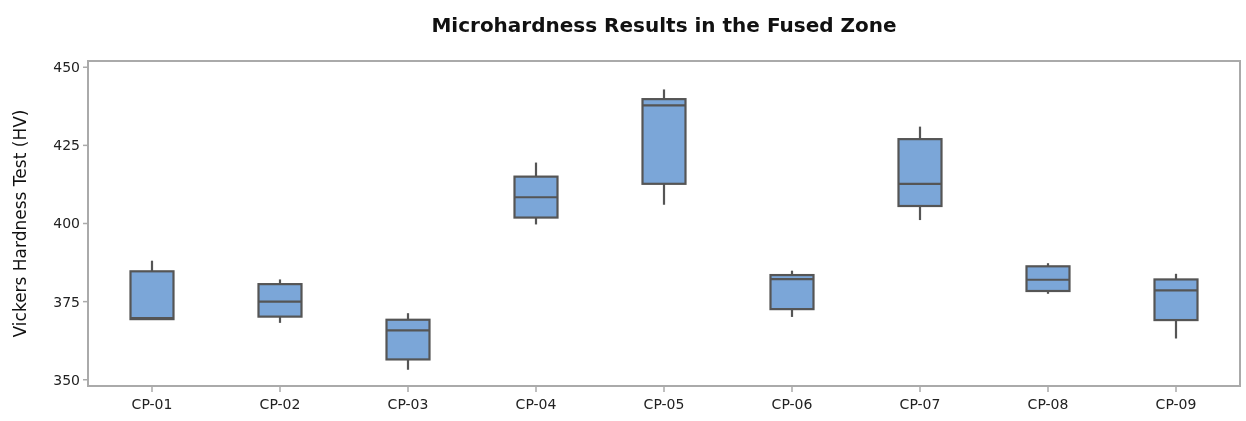  I want to click on x-tick-label: CP-01, so click(152, 404).